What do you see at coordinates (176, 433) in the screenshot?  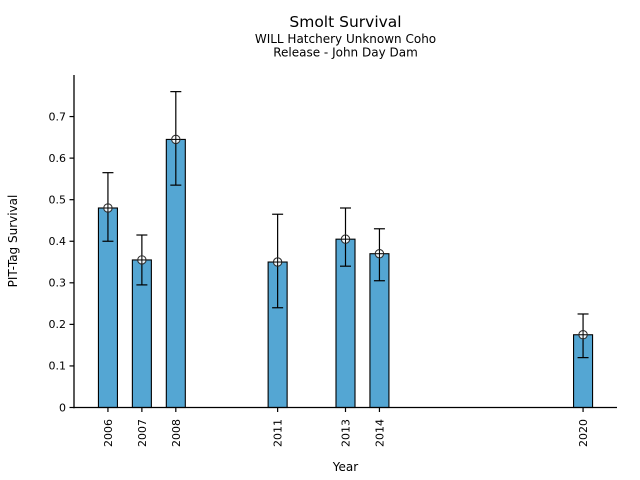 I see `x-tick-label-2008: 2008` at bounding box center [176, 433].